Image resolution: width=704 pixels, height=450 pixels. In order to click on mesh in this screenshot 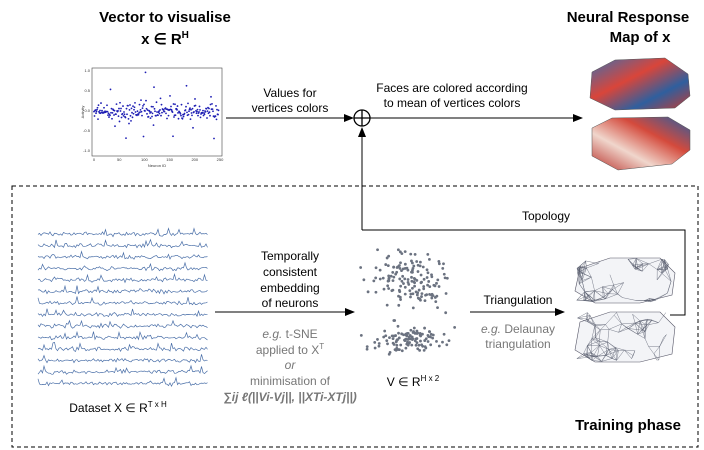, I will do `click(625, 310)`.